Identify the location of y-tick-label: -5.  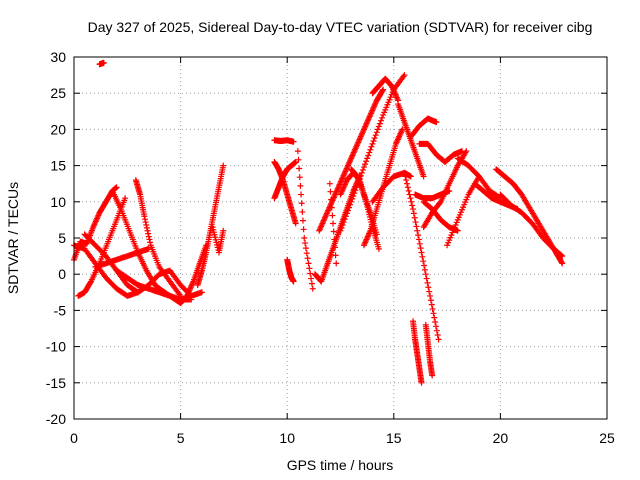
(60, 310).